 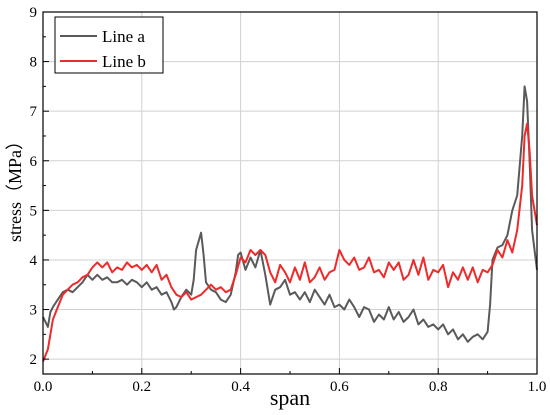 What do you see at coordinates (34, 112) in the screenshot?
I see `y-tick-label: 7` at bounding box center [34, 112].